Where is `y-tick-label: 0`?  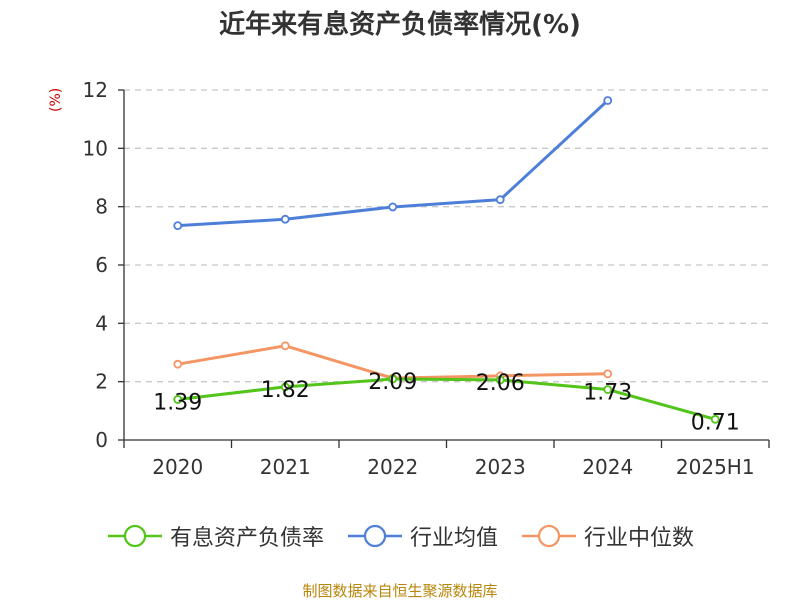 y-tick-label: 0 is located at coordinates (101, 440).